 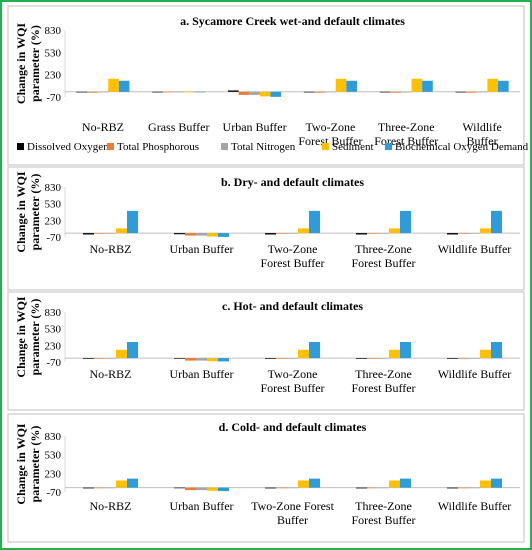 I want to click on category-label-line: Buffer, so click(x=482, y=141).